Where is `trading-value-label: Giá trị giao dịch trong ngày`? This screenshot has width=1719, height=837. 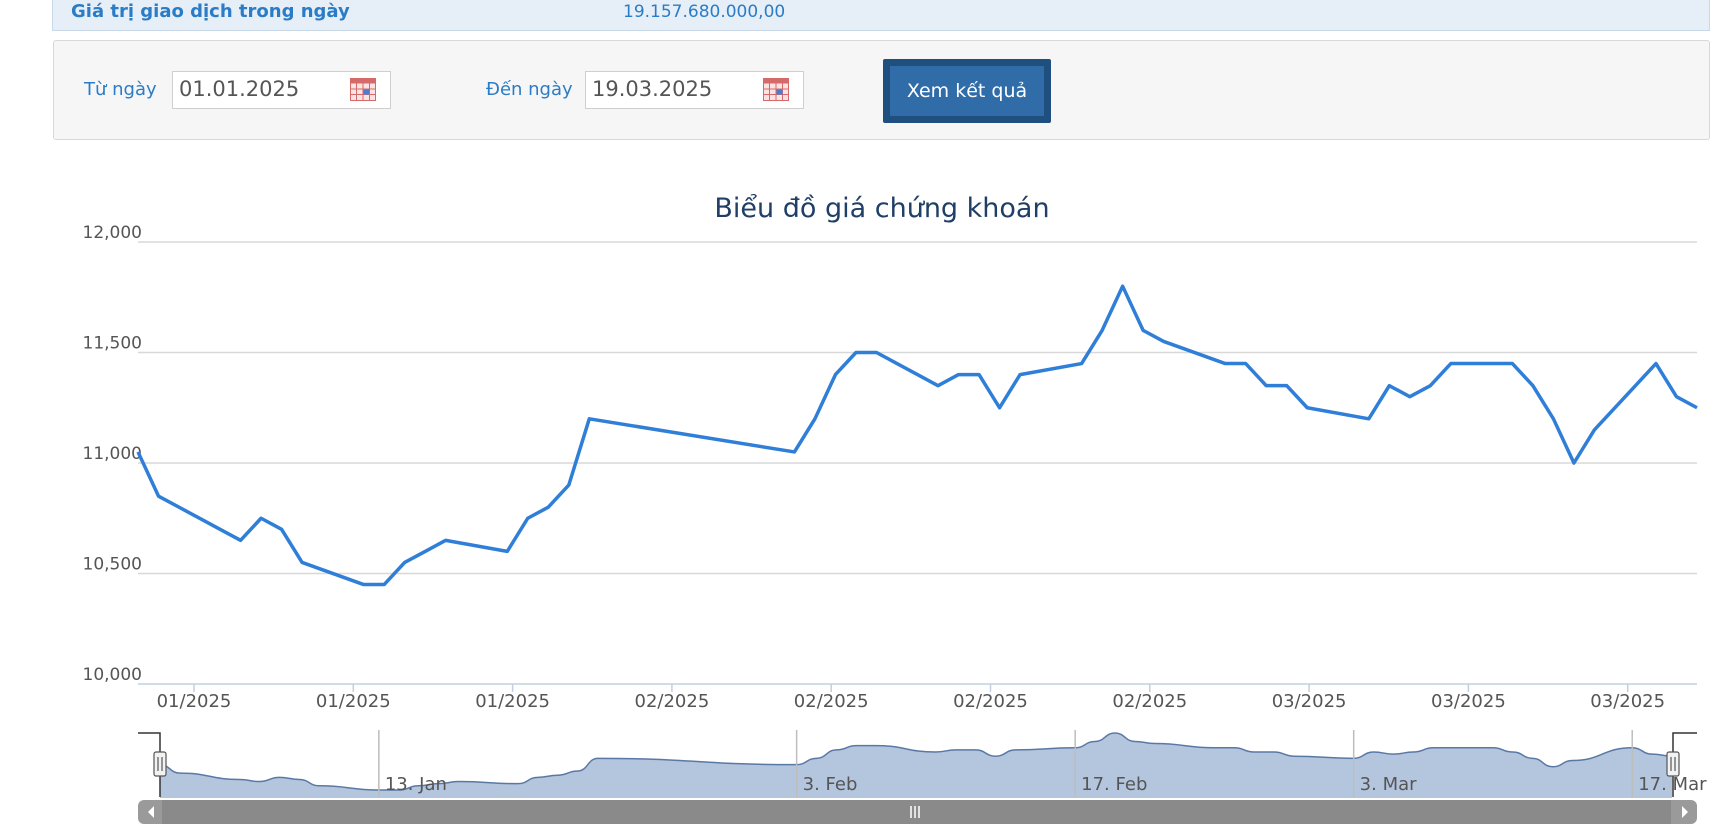
trading-value-label: Giá trị giao dịch trong ngày is located at coordinates (210, 11).